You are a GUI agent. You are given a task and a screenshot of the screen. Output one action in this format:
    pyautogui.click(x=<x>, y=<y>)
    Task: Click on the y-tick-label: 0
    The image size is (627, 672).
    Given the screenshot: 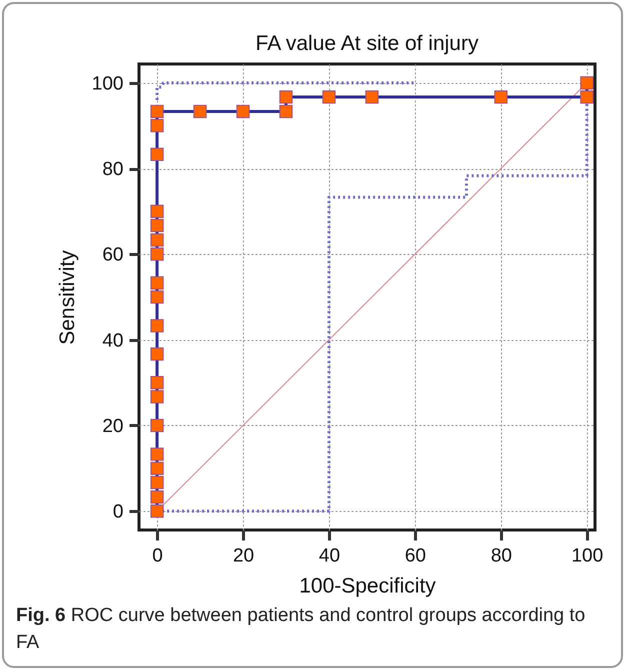 What is the action you would take?
    pyautogui.click(x=118, y=512)
    